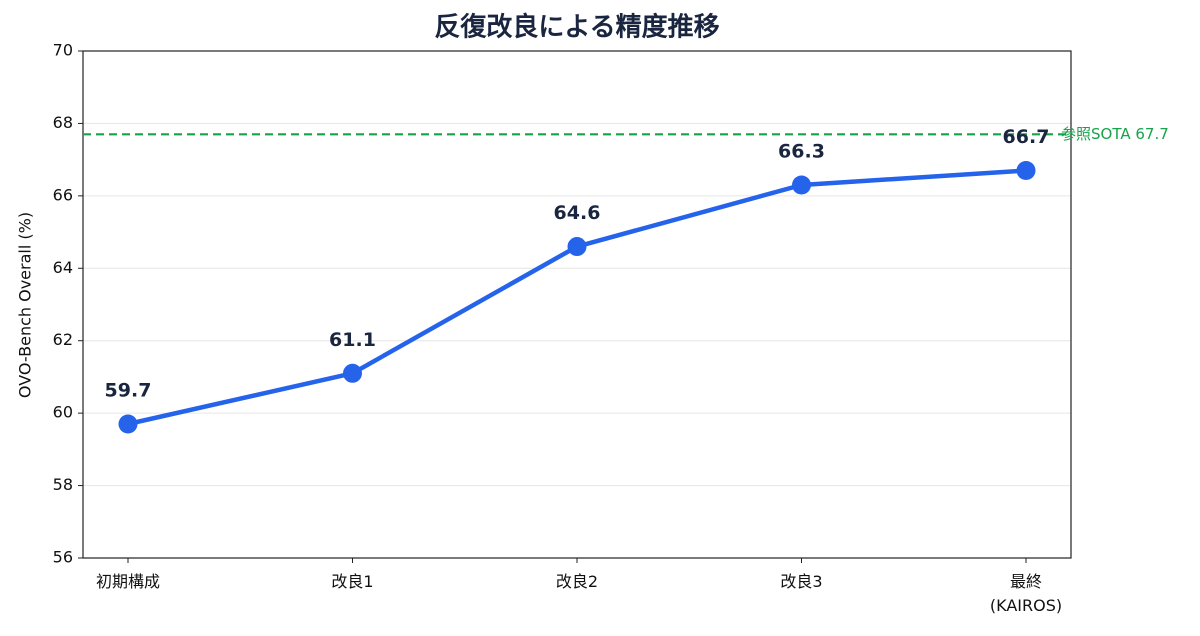 This screenshot has width=1200, height=636. Describe the element at coordinates (63, 122) in the screenshot. I see `y-tick-label: 68` at that location.